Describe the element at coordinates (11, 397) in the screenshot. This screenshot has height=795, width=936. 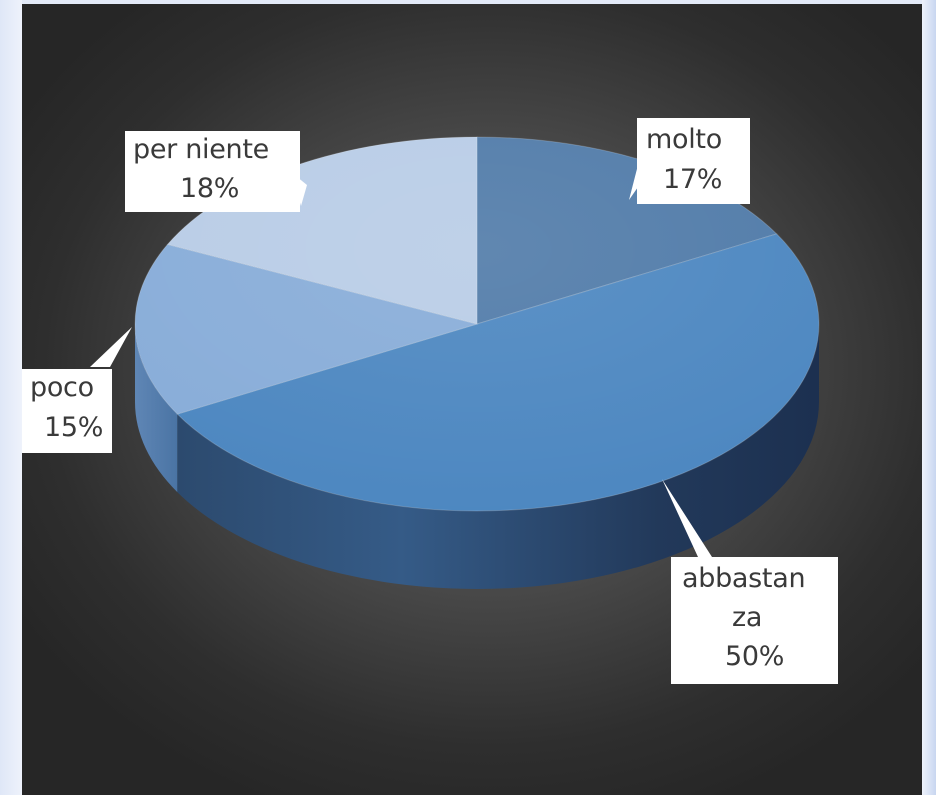
I see `frame-left-border` at that location.